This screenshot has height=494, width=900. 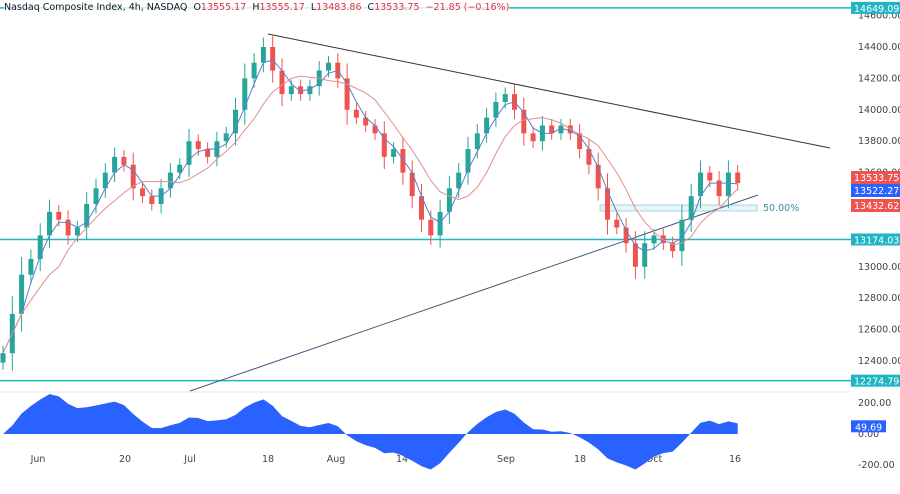 I want to click on time-tick-label: 20, so click(x=125, y=459).